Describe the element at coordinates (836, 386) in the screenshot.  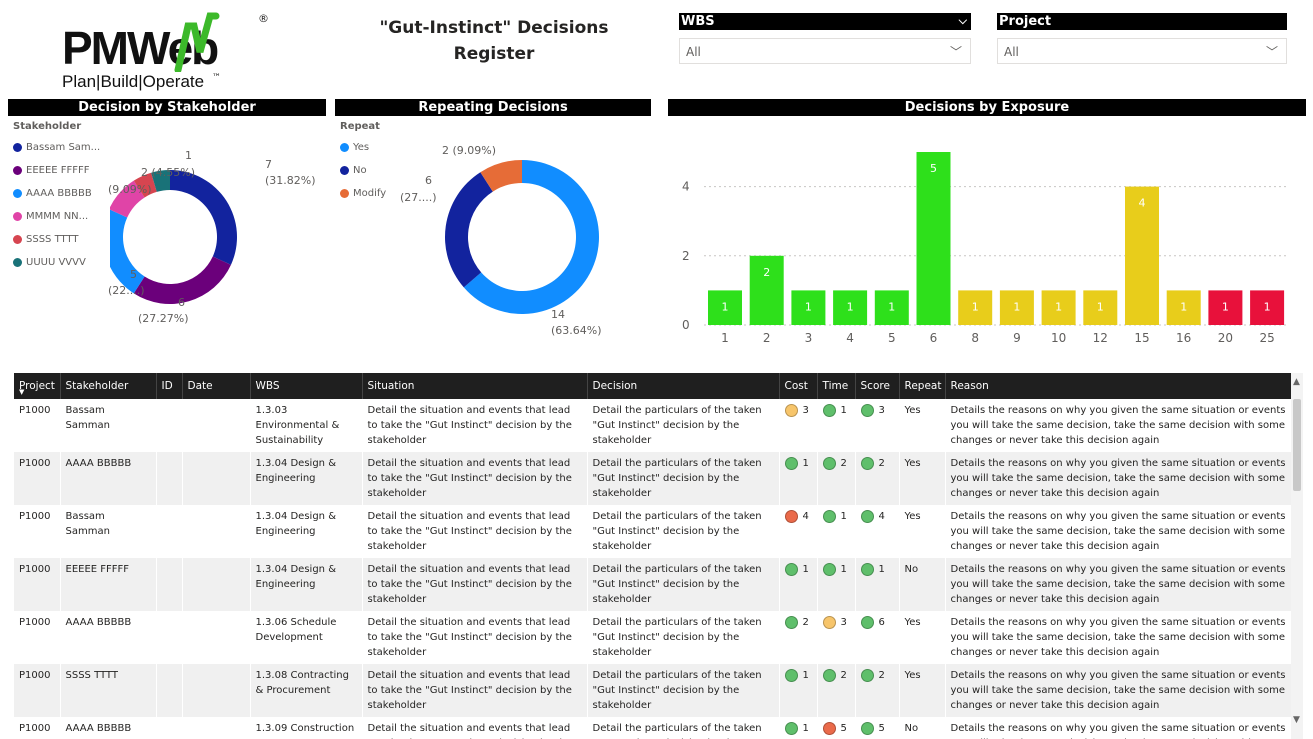
I see `column-header-time: Time` at that location.